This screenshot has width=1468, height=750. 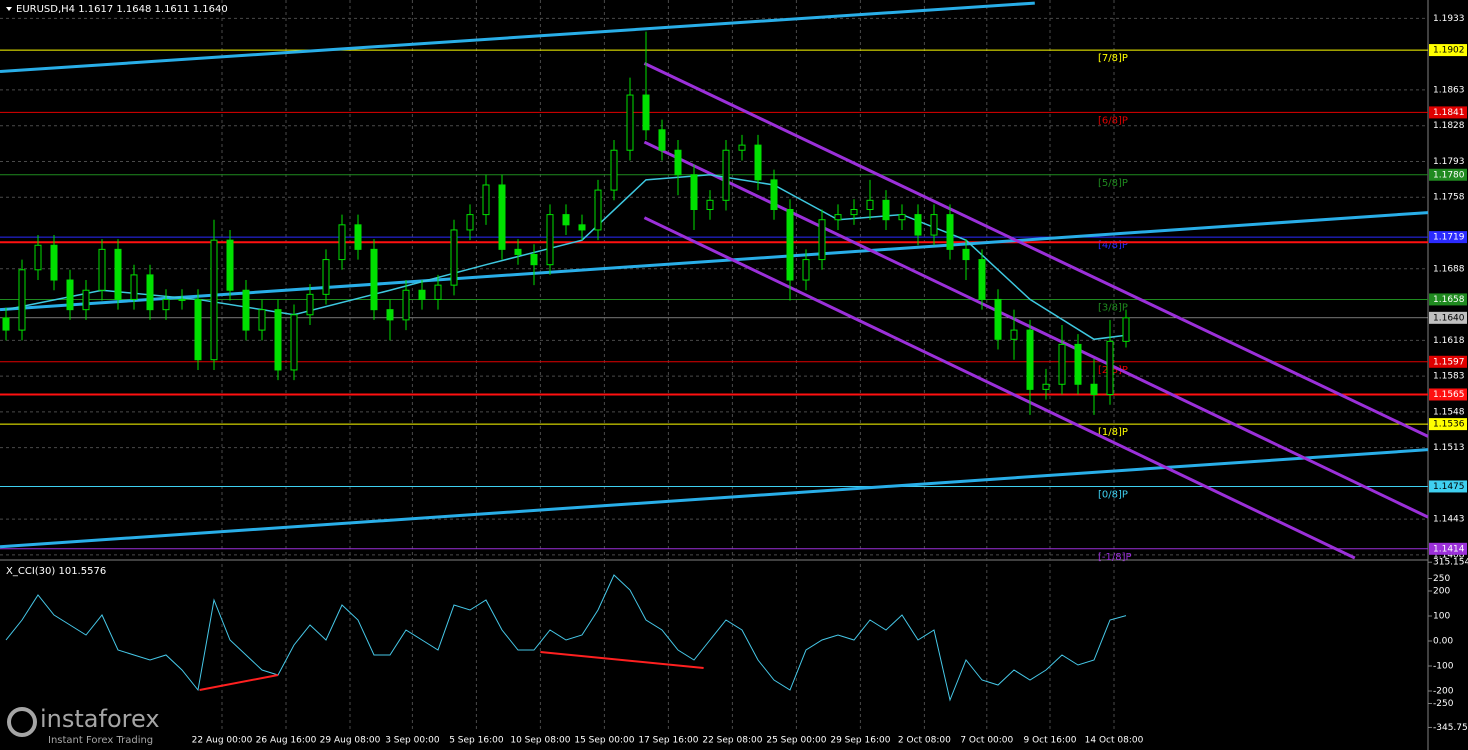 I want to click on x-tick-label: 15 Sep 00:00, so click(x=604, y=741).